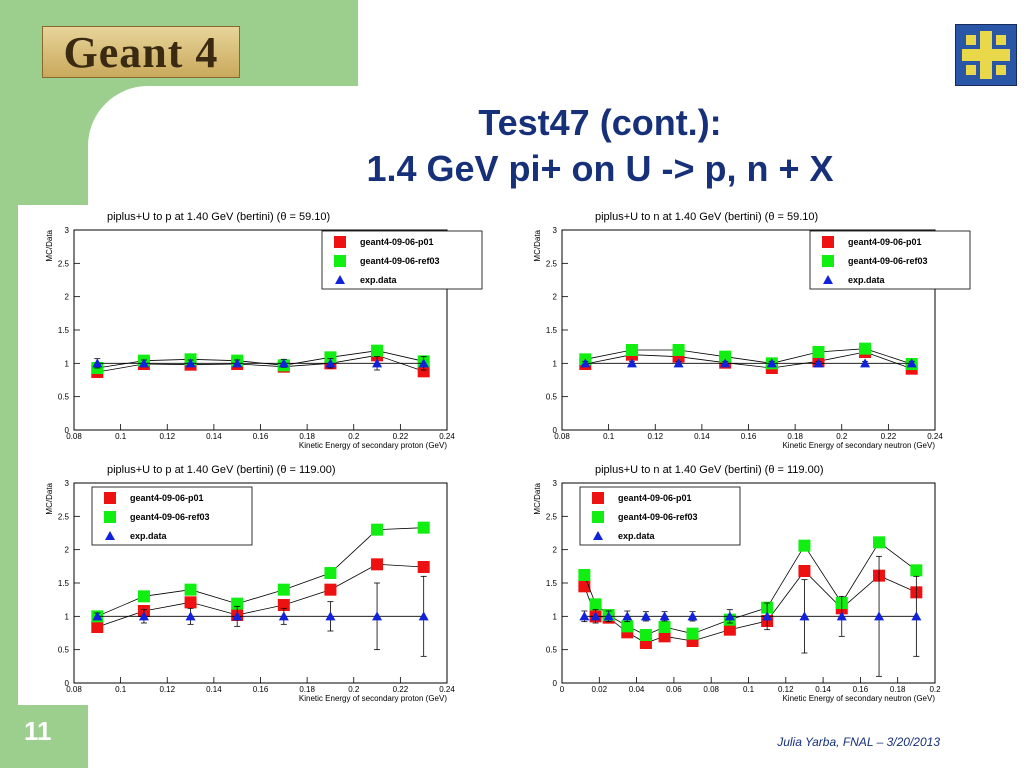 The image size is (1024, 768). What do you see at coordinates (600, 689) in the screenshot?
I see `x-tick-label: 0.02` at bounding box center [600, 689].